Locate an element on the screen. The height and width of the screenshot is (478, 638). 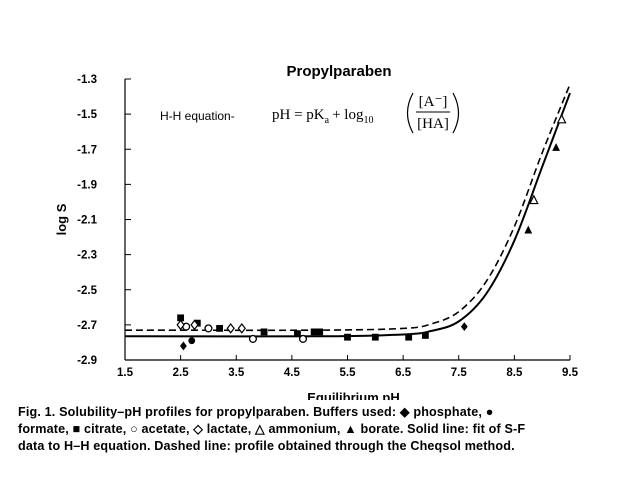
borate-symbol: ▲ is located at coordinates (350, 429).